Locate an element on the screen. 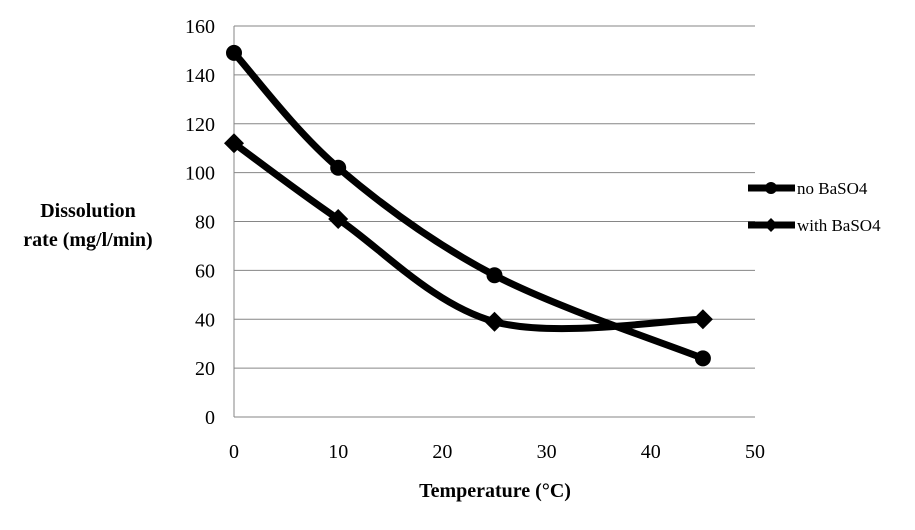 Image resolution: width=915 pixels, height=530 pixels. y-tick-label: 40 is located at coordinates (205, 320).